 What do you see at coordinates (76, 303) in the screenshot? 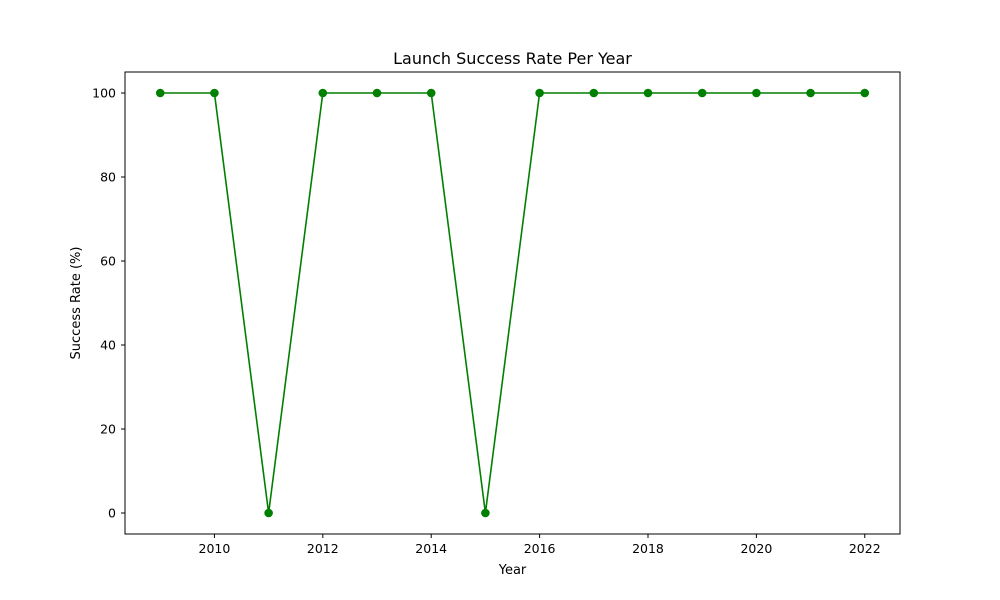
I see `y-axis-label: Success Rate (%)` at bounding box center [76, 303].